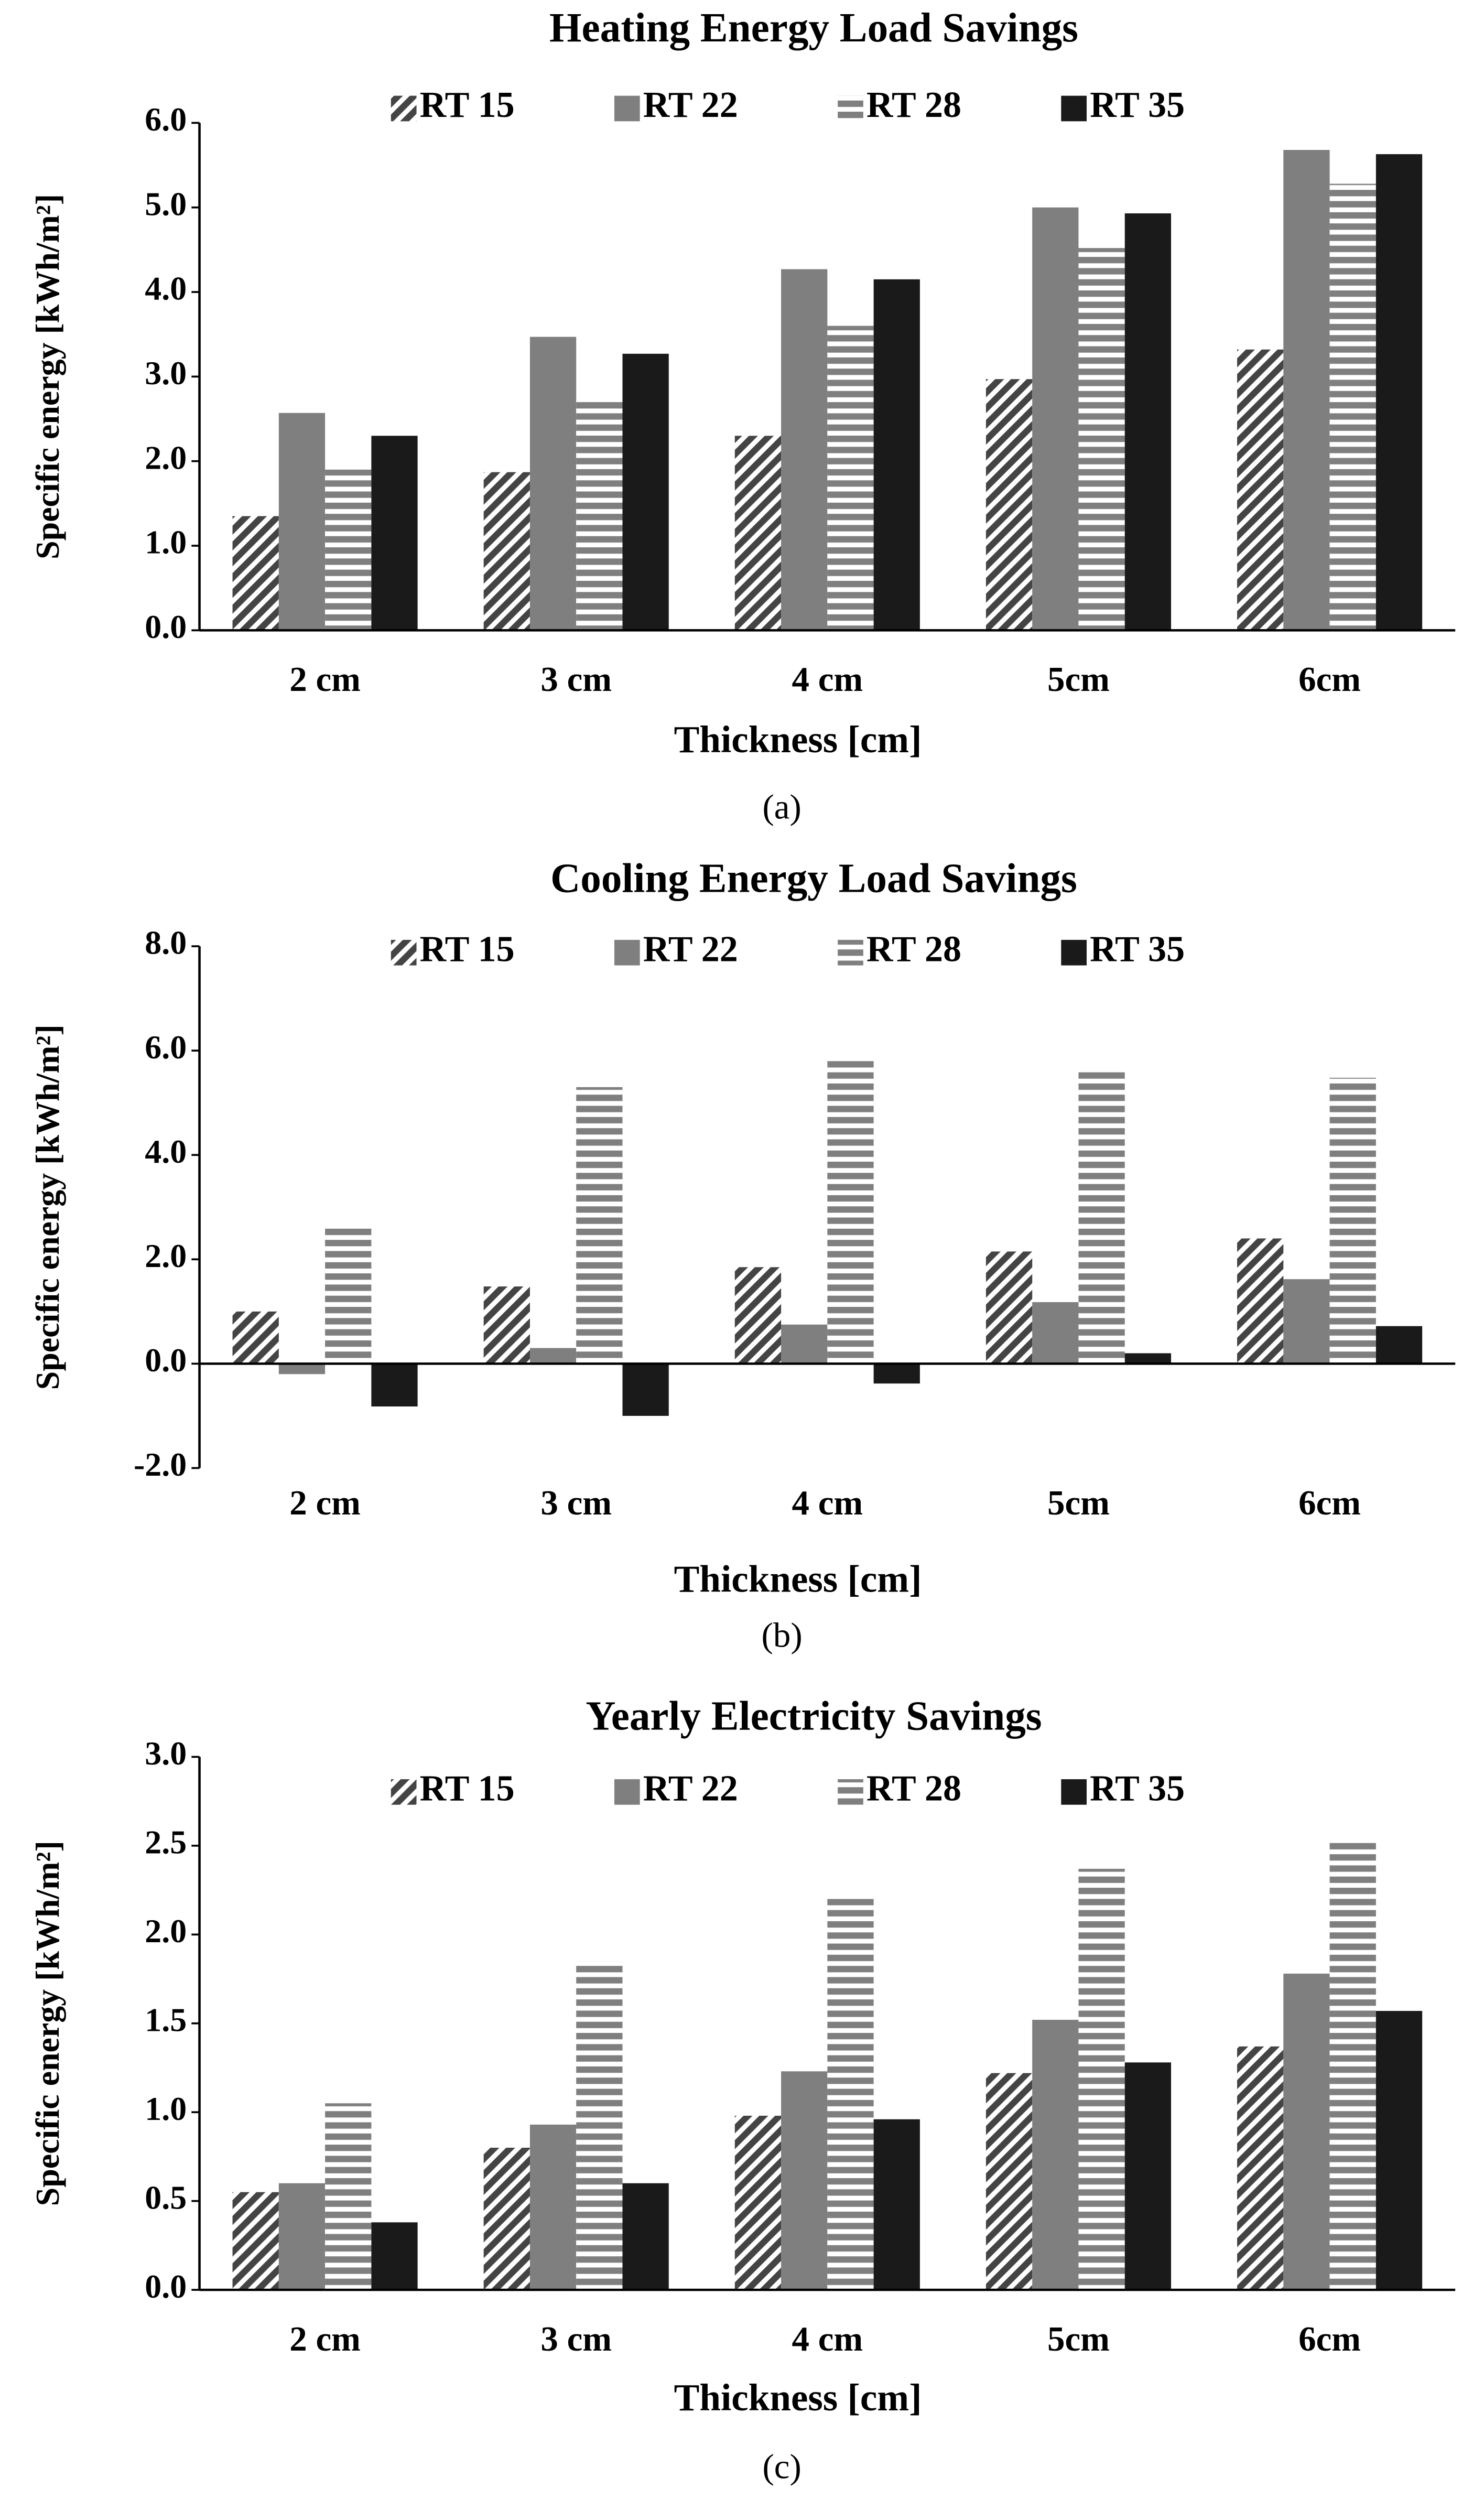  Describe the element at coordinates (690, 1788) in the screenshot. I see `legend-label: RT 22` at that location.